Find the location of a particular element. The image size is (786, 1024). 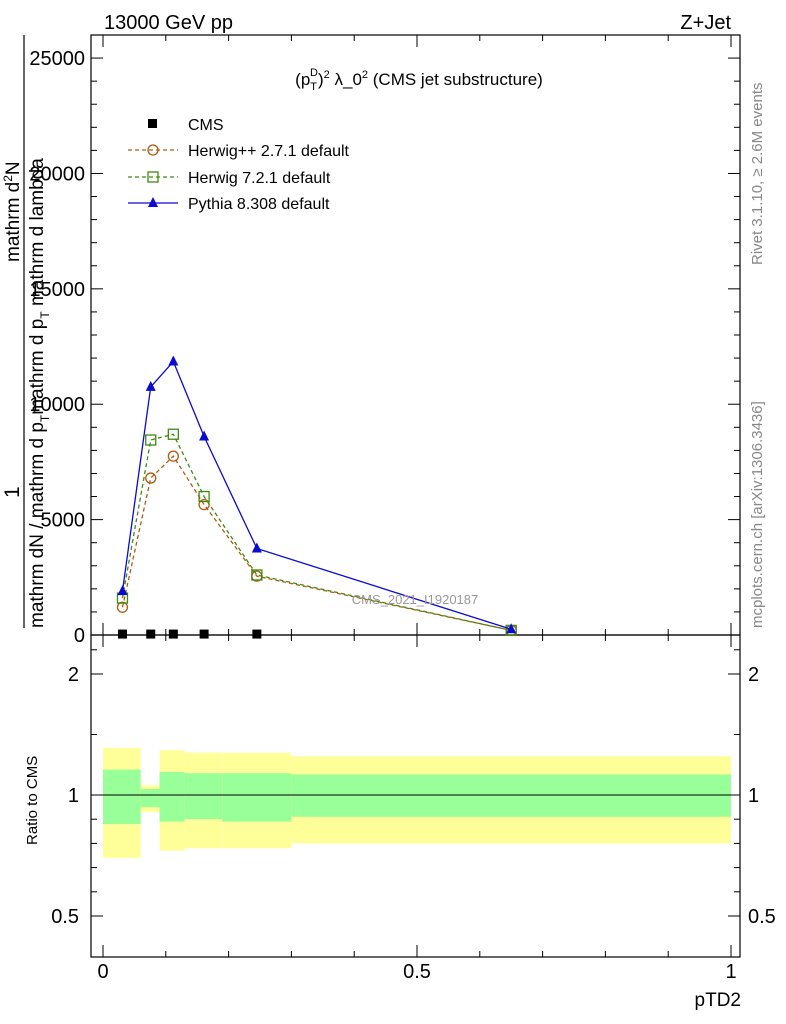

mcplots-label: mcplots.cern.ch [arXiv:1306.3436] is located at coordinates (757, 514).